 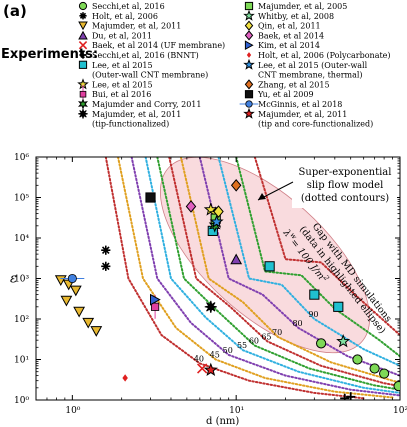 What do you see at coordinates (236, 411) in the screenshot?
I see `x-tick-label: 10¹` at bounding box center [236, 411].